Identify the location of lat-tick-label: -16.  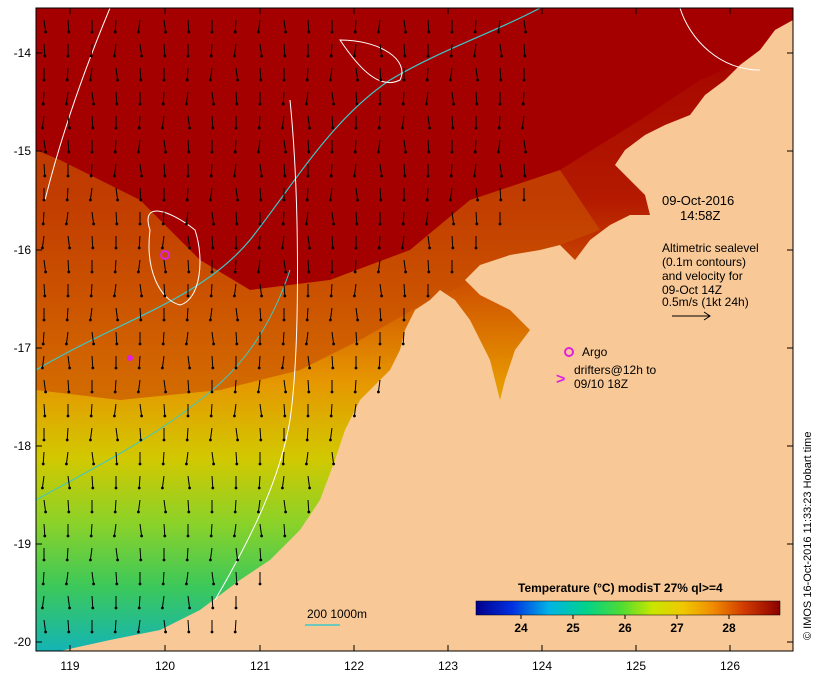
(23, 250).